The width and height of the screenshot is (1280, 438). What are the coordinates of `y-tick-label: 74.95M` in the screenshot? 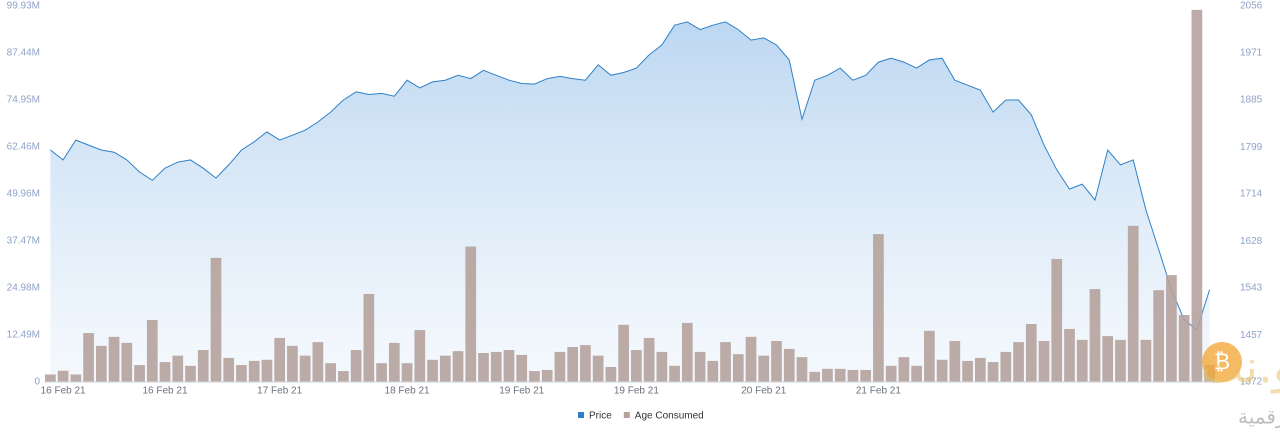 It's located at (23, 100).